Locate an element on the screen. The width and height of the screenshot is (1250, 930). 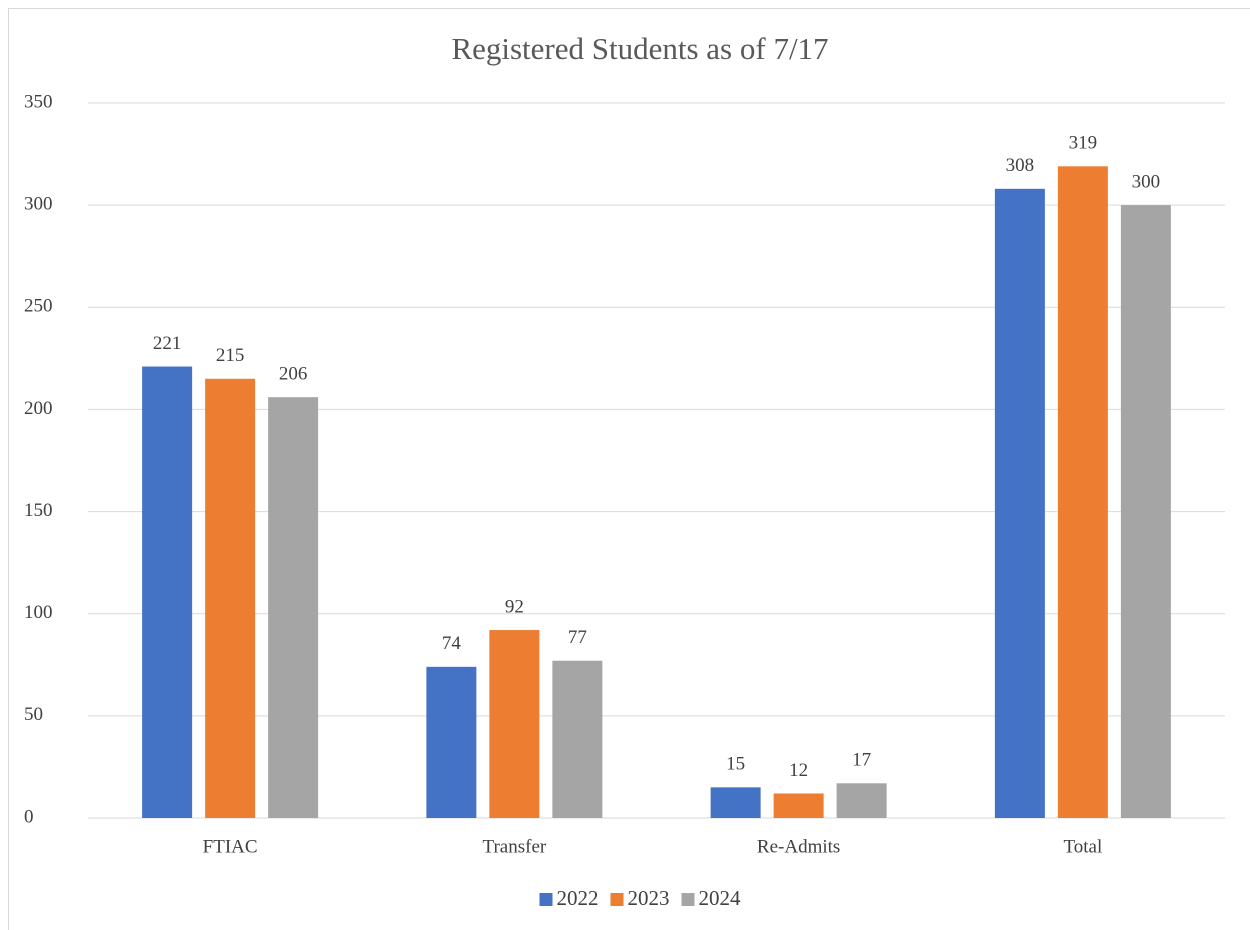
data-label: 17 is located at coordinates (861, 760).